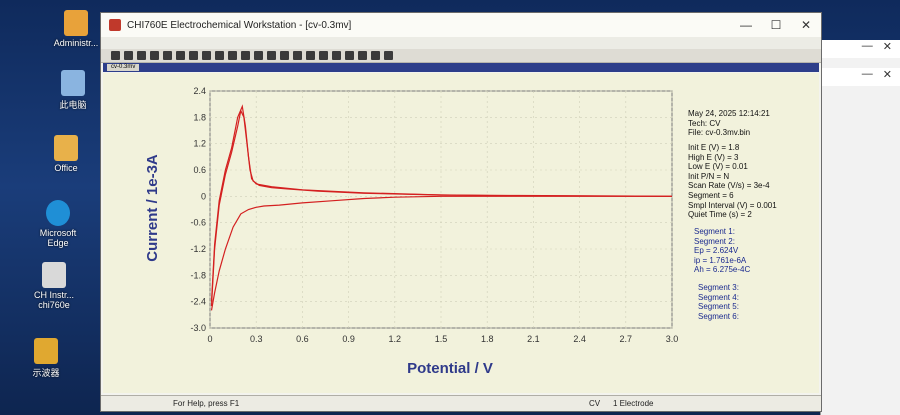  I want to click on desktop-icon-office: Office, so click(66, 154).